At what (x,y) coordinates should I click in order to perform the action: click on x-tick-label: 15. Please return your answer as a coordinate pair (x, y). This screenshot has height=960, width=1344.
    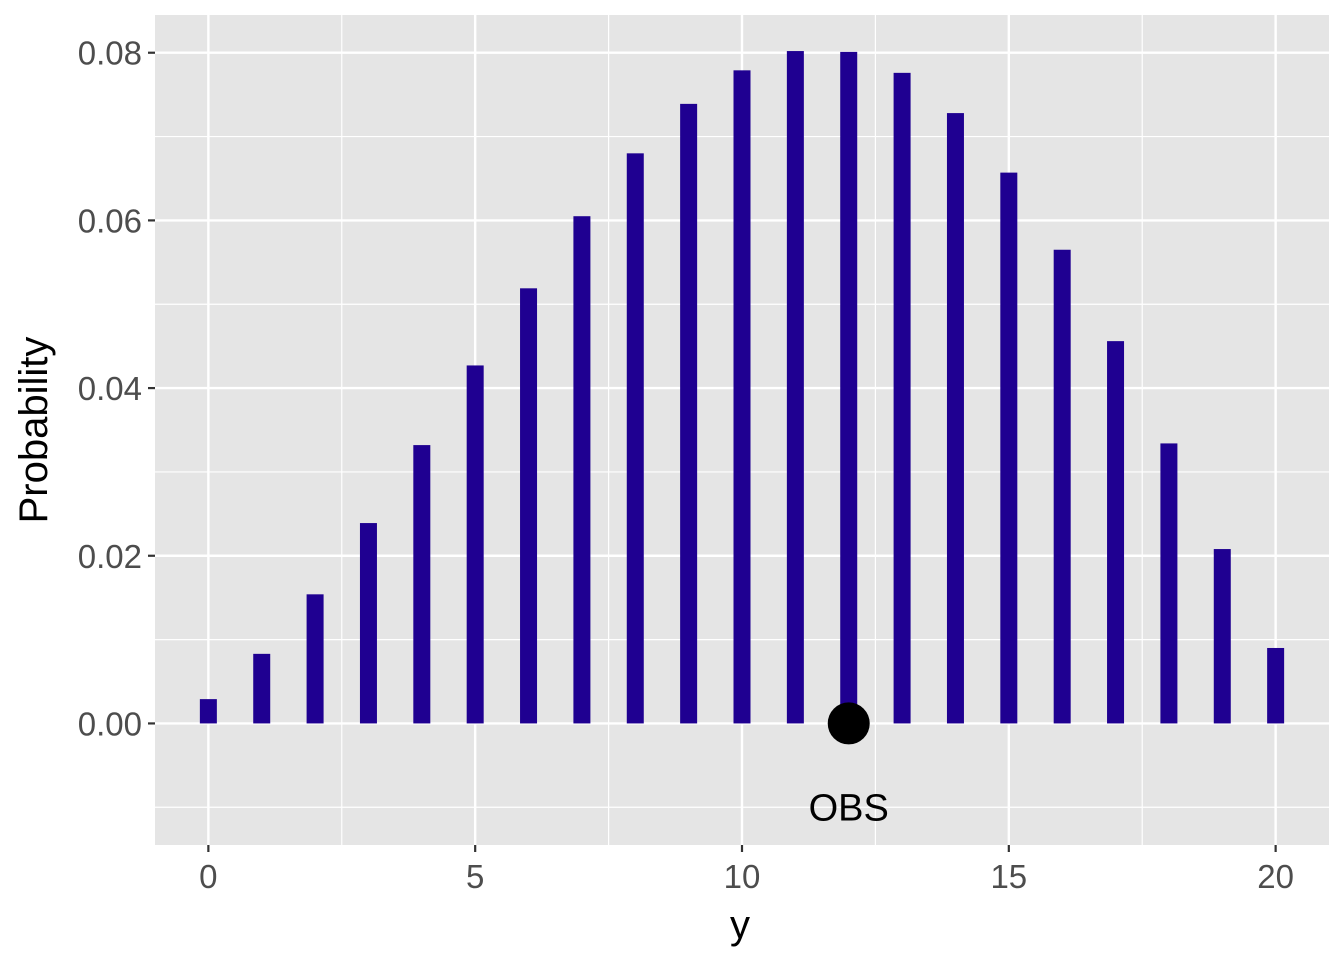
    Looking at the image, I should click on (1008, 876).